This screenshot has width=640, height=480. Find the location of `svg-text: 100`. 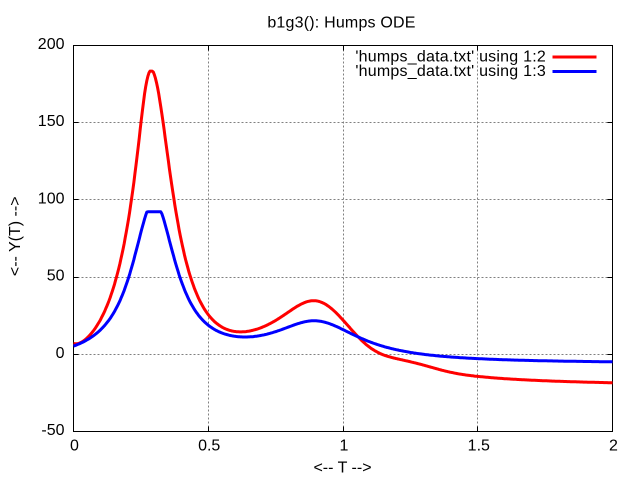

svg-text: 100 is located at coordinates (51, 198).